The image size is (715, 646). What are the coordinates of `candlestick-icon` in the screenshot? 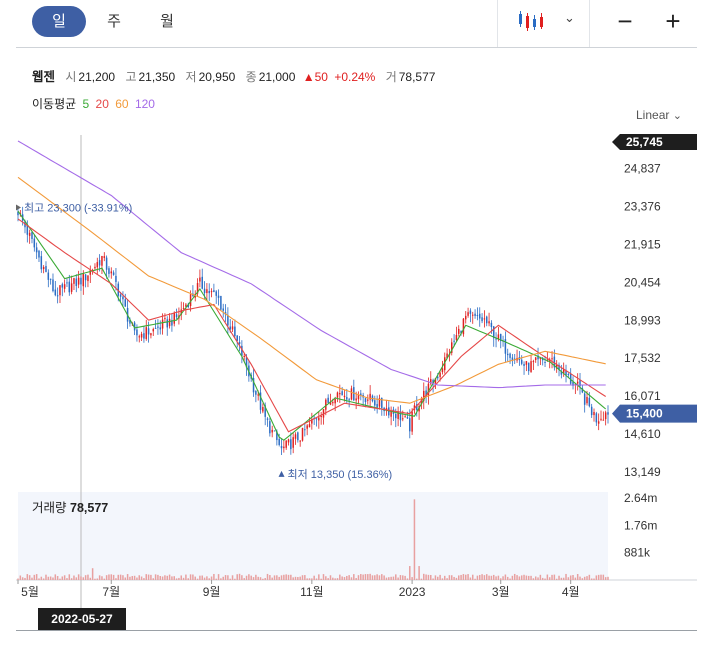 It's located at (531, 21).